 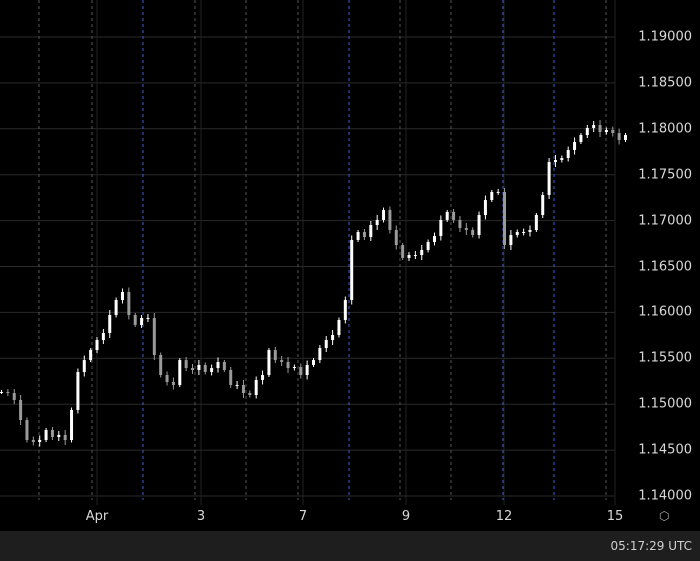 What do you see at coordinates (665, 129) in the screenshot?
I see `price-tick-label: 1.18000` at bounding box center [665, 129].